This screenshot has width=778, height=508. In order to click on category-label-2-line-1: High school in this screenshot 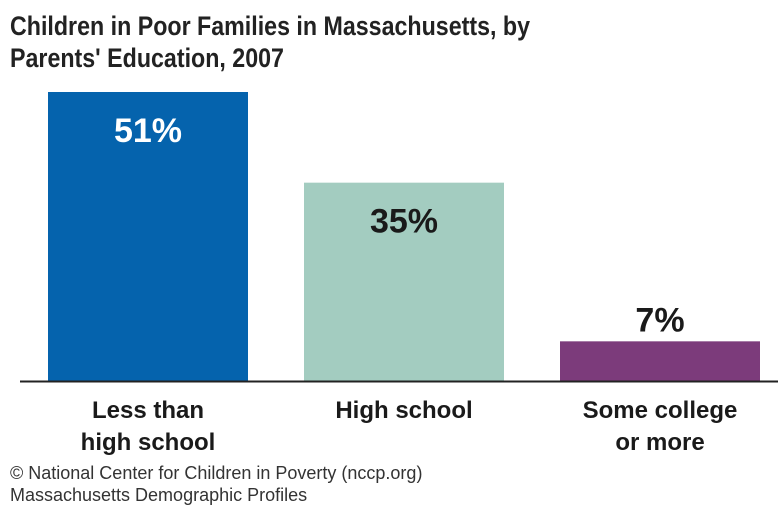, I will do `click(403, 410)`.